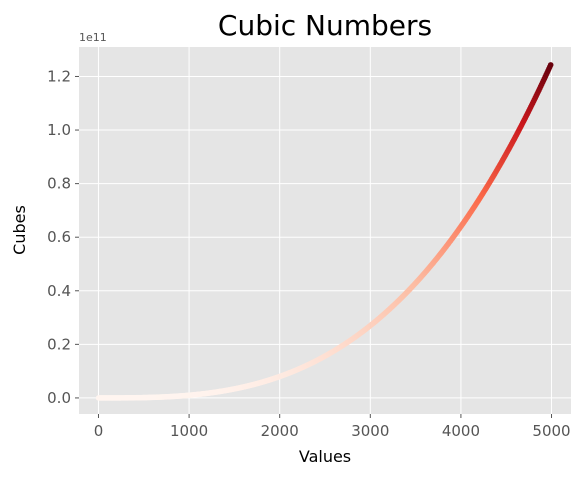 The height and width of the screenshot is (477, 583). Describe the element at coordinates (59, 344) in the screenshot. I see `y-tick-label: 0.2` at that location.